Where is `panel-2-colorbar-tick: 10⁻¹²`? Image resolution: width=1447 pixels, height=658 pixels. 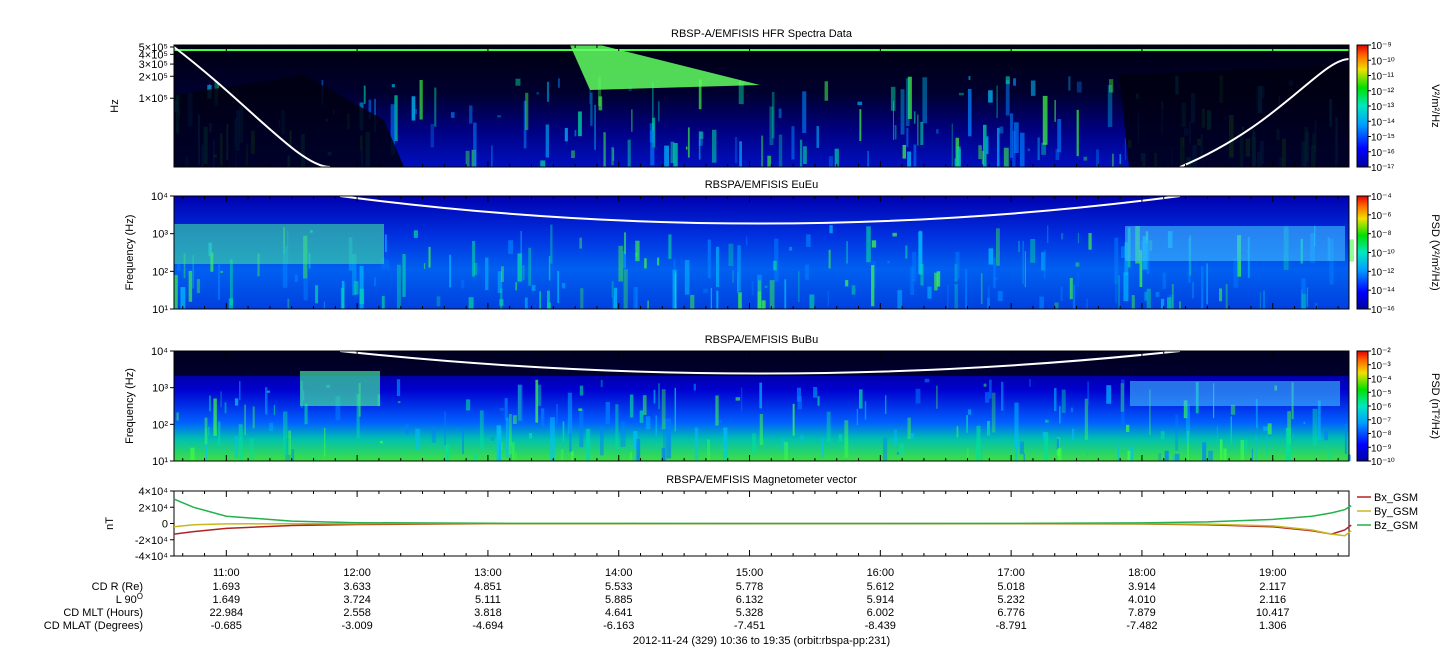
panel-2-colorbar-tick: 10⁻¹² is located at coordinates (1383, 272).